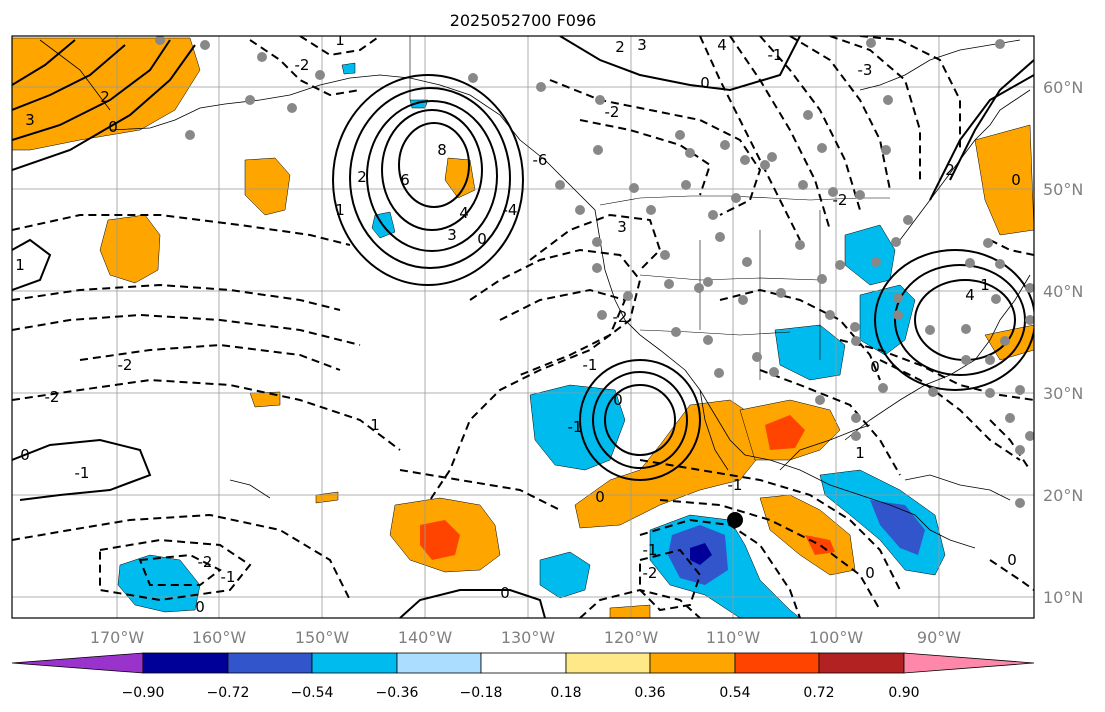 This screenshot has width=1105, height=712. What do you see at coordinates (143, 693) in the screenshot?
I see `colorbar-label: −0.90` at bounding box center [143, 693].